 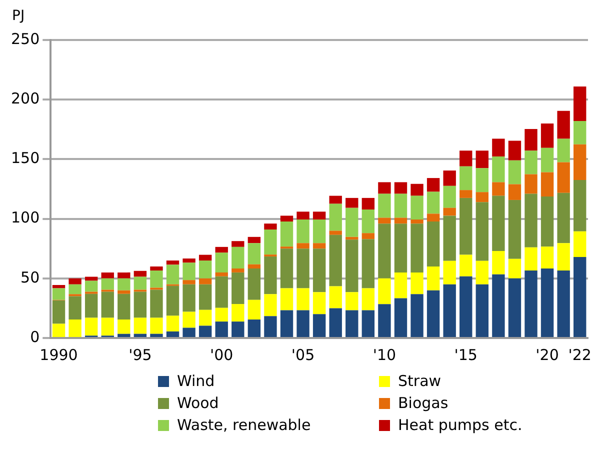 I want to click on y-tick-label: 150, so click(x=25, y=158).